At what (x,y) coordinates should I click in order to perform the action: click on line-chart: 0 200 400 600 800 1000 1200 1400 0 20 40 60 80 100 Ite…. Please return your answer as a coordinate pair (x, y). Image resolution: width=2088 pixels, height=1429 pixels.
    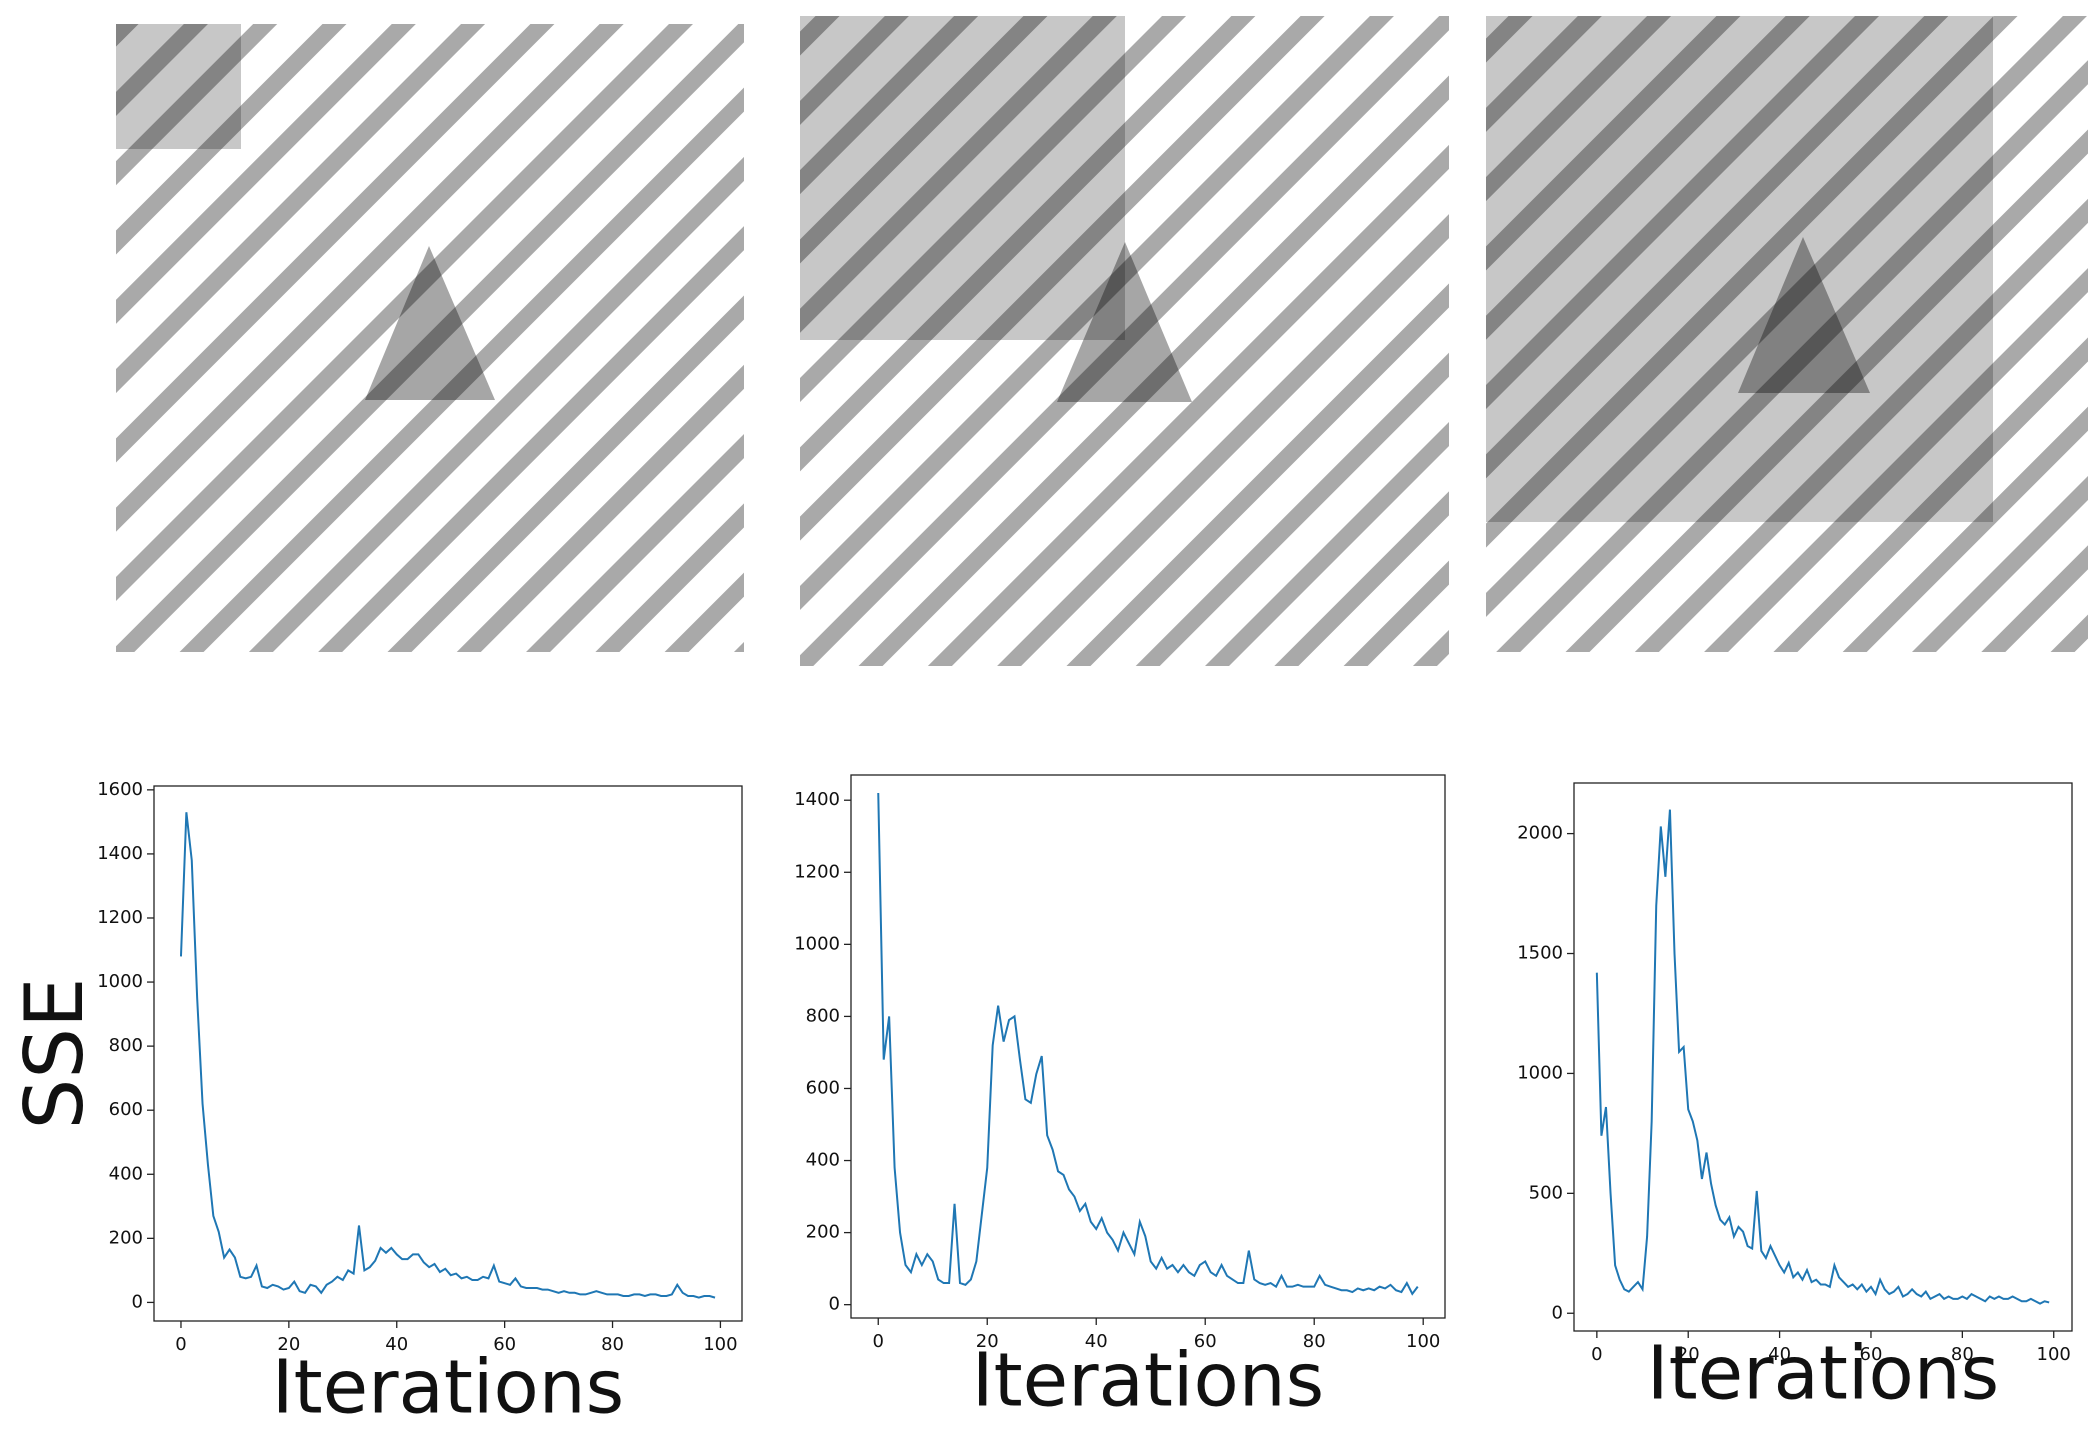
    Looking at the image, I should click on (1120, 1099).